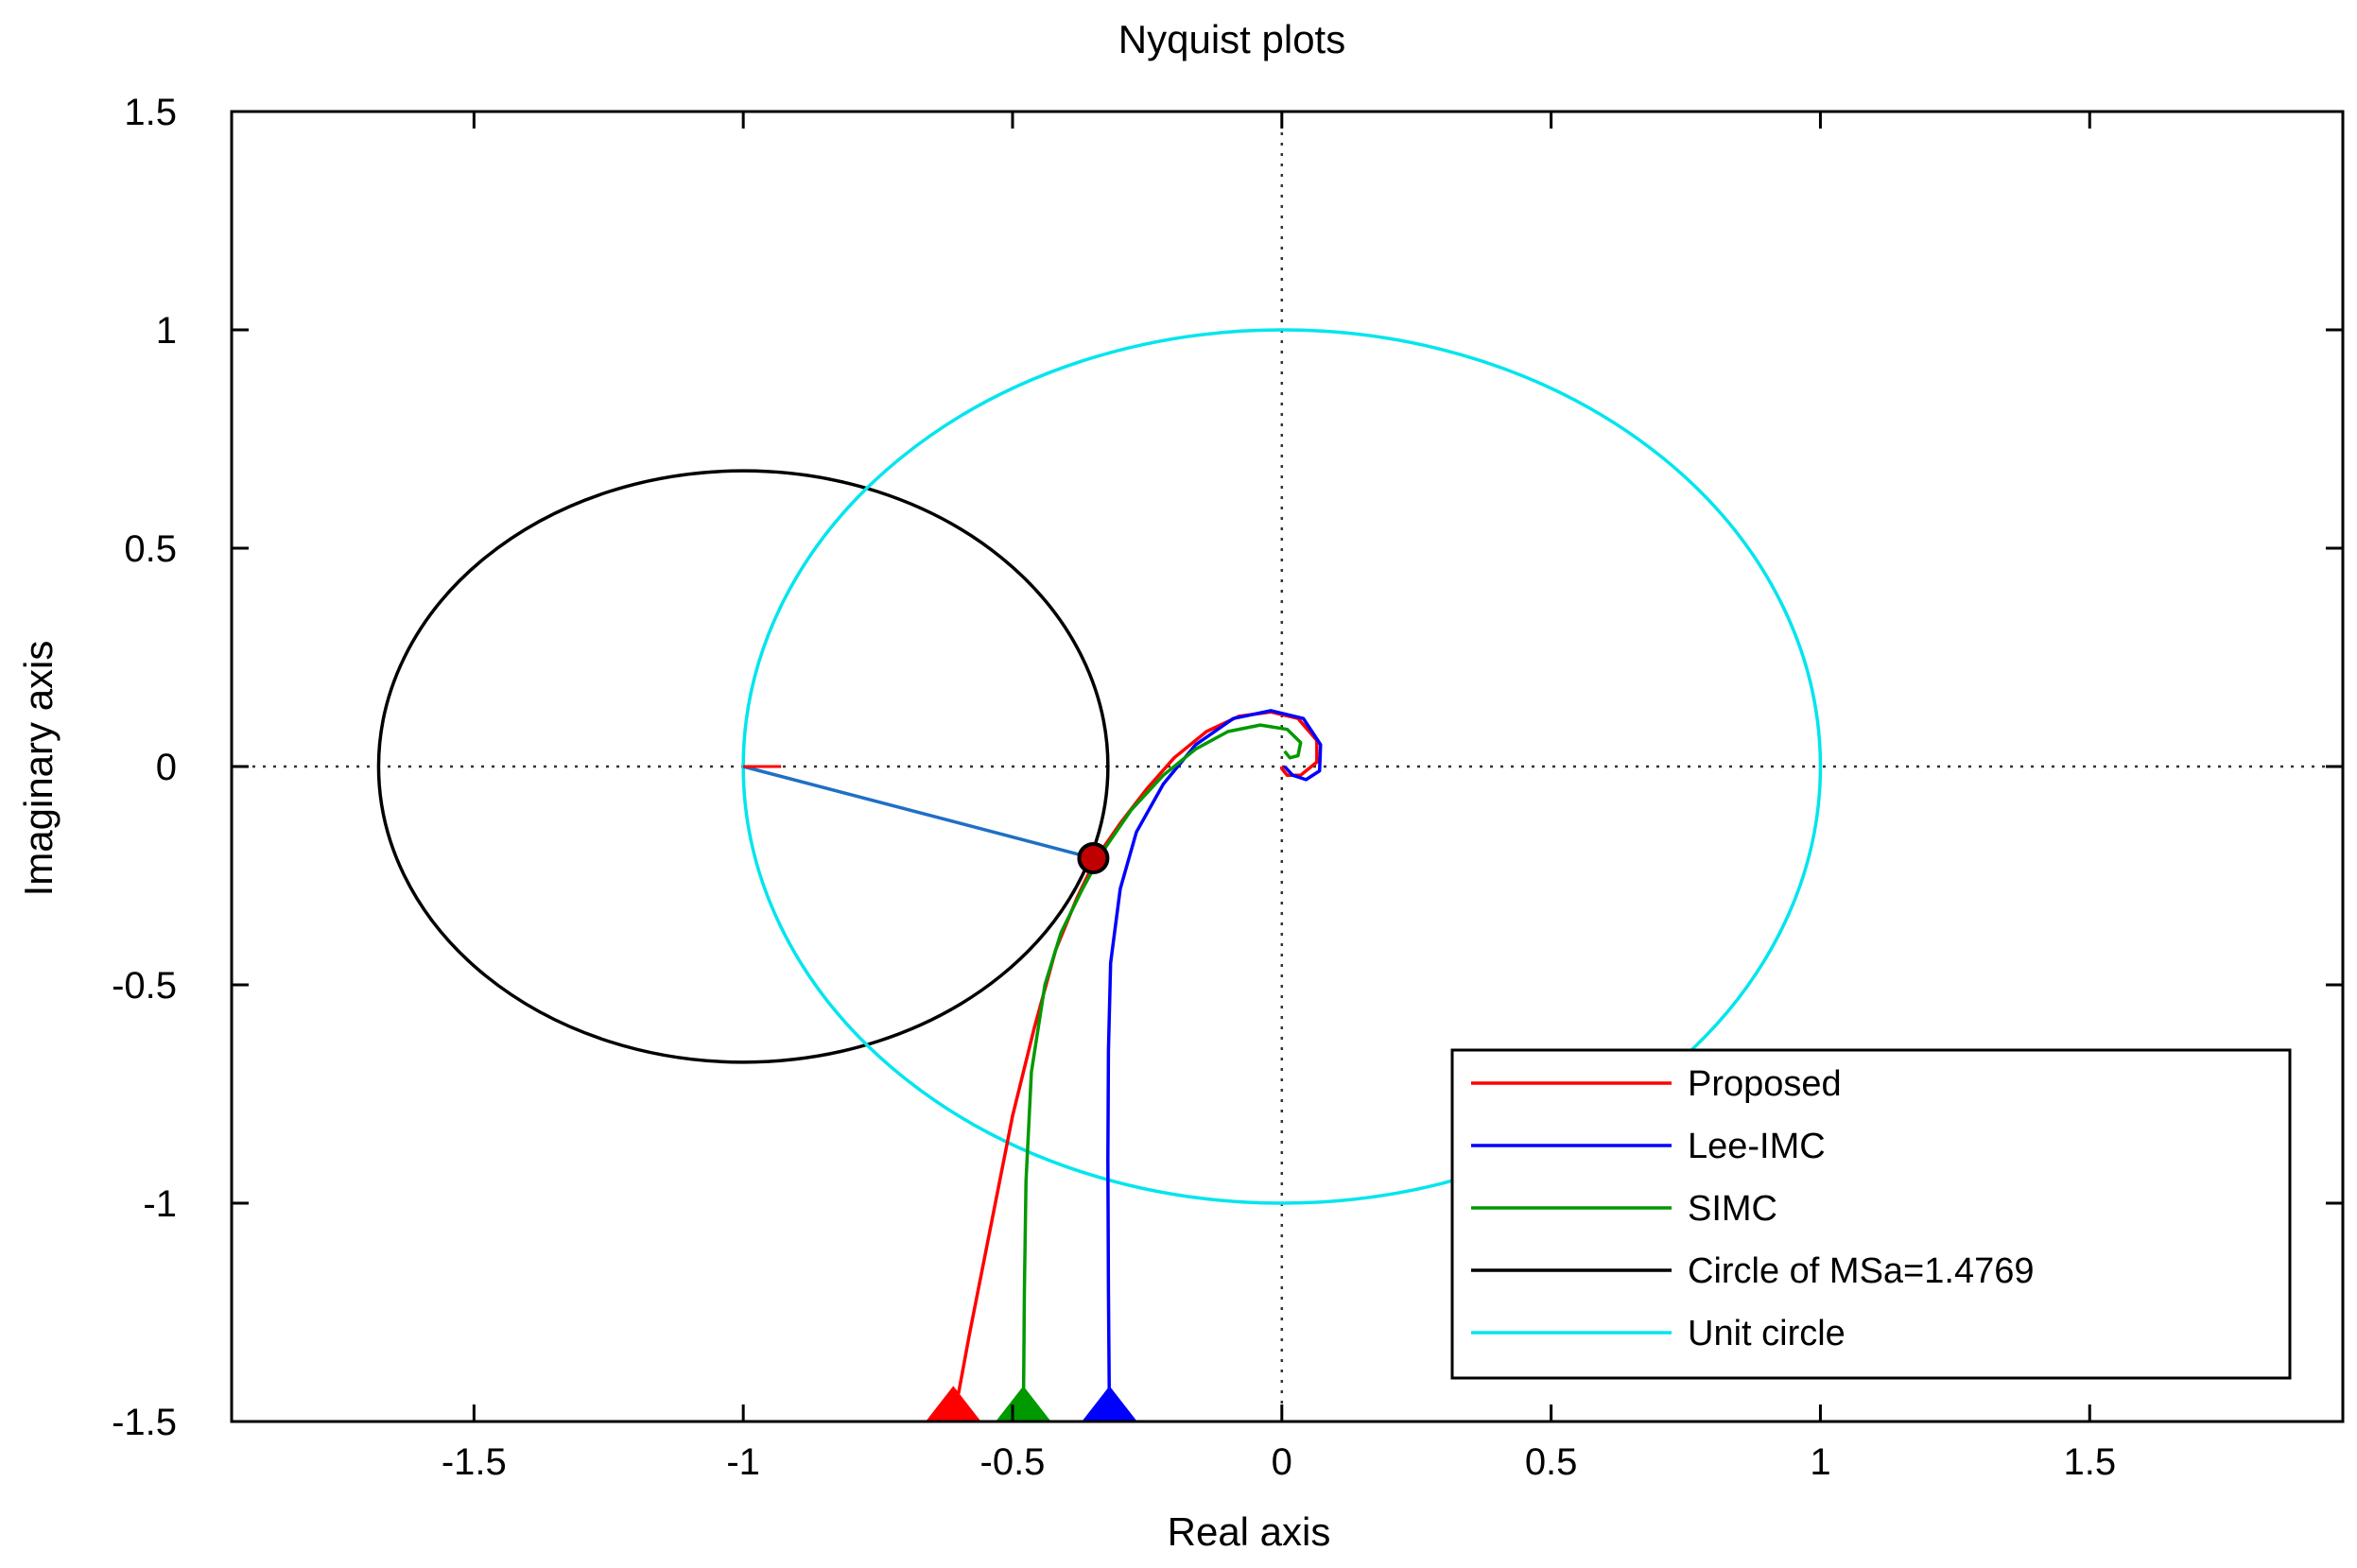 The image size is (2357, 1568). I want to click on x-tick-label: -0.5, so click(1013, 1462).